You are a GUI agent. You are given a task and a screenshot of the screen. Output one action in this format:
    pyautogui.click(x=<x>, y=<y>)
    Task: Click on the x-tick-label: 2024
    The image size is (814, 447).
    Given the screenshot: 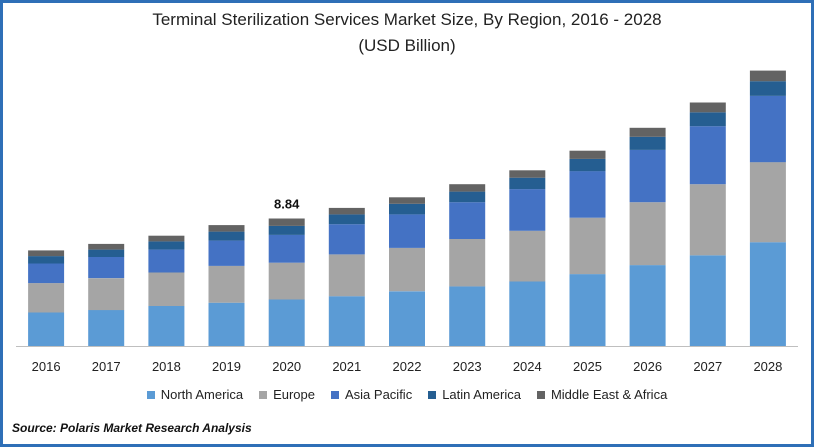 What is the action you would take?
    pyautogui.click(x=527, y=366)
    